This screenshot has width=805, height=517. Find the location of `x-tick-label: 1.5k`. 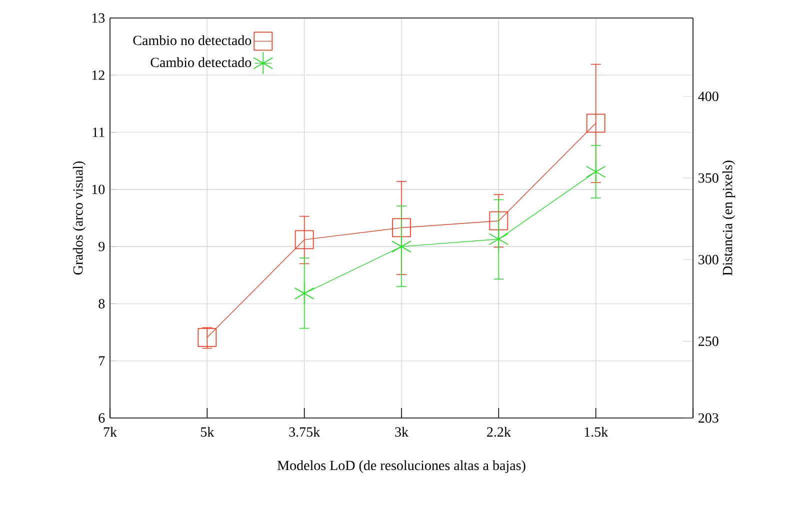

x-tick-label: 1.5k is located at coordinates (596, 431).